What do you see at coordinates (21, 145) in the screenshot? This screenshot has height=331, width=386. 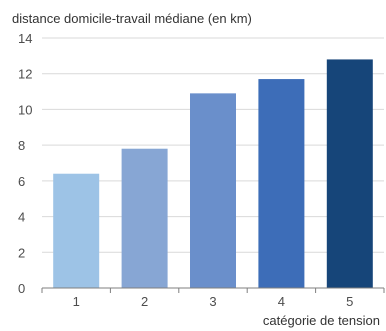 I see `y-tick-label: 8` at bounding box center [21, 145].